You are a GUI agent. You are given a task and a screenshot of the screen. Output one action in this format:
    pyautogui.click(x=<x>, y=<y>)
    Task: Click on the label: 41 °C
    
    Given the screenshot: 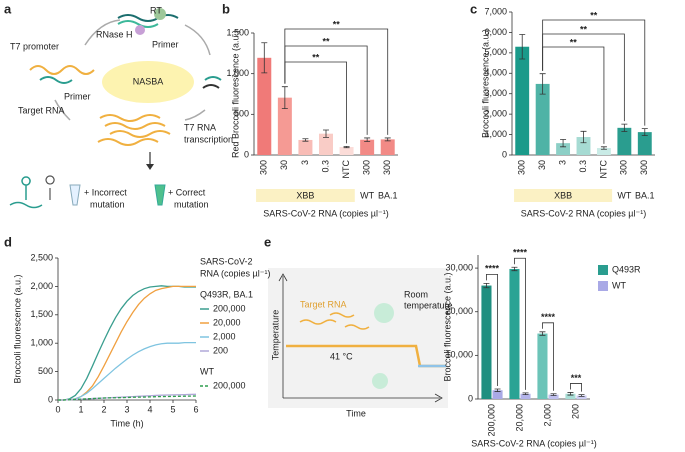 What is the action you would take?
    pyautogui.click(x=341, y=356)
    